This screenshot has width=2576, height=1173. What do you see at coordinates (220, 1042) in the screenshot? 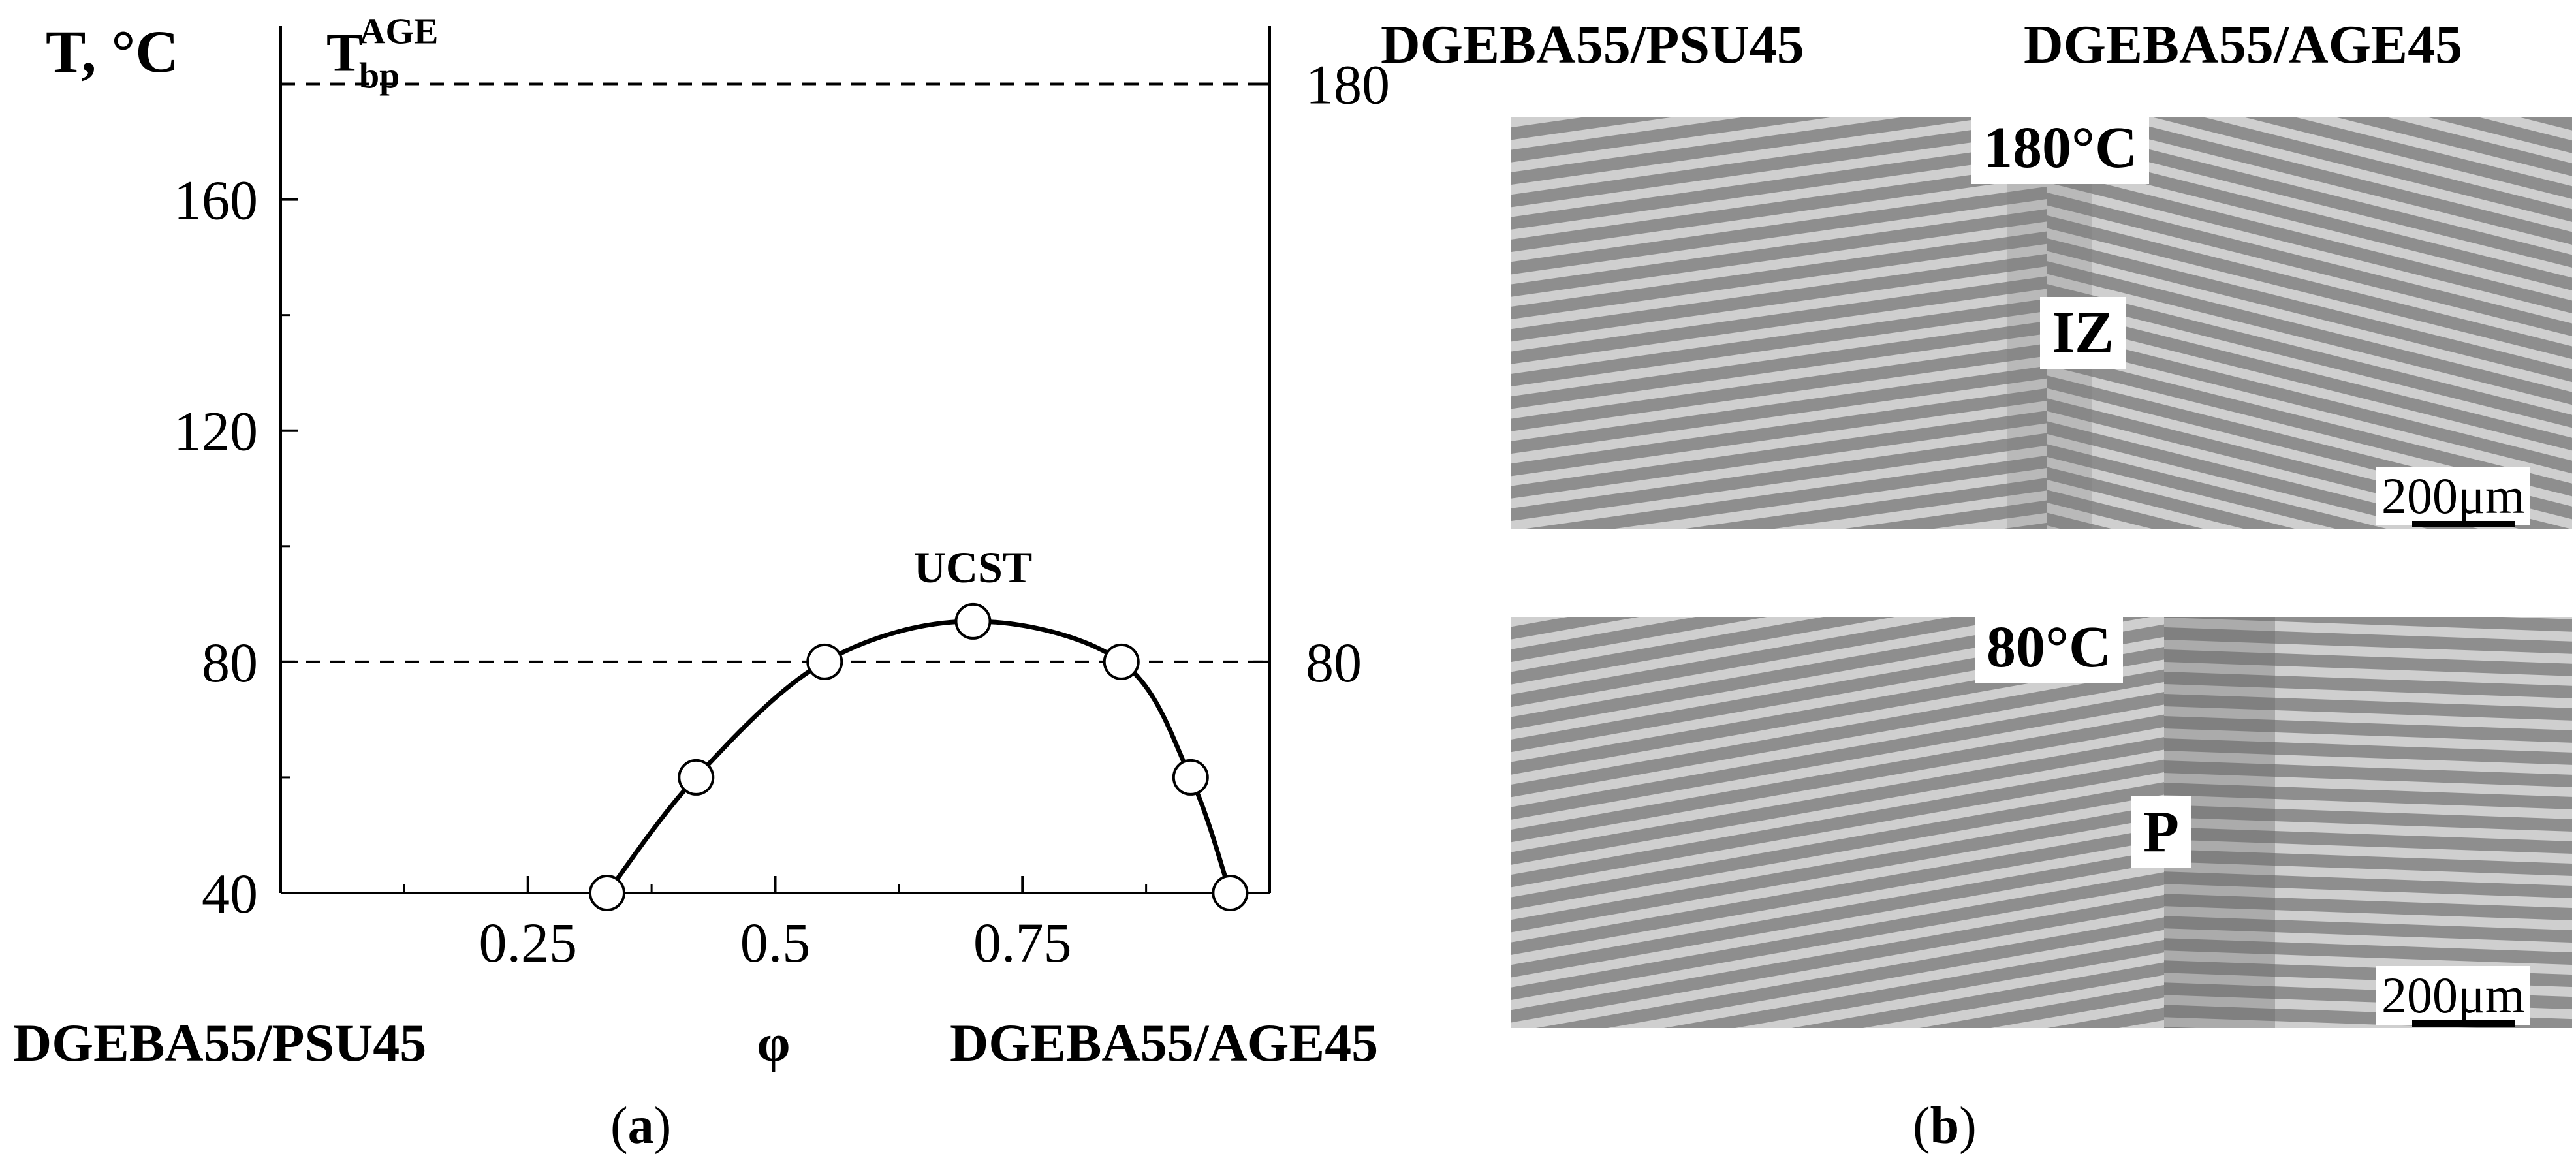
I see `x-left-composition-label: DGEBA55/PSU45` at bounding box center [220, 1042].